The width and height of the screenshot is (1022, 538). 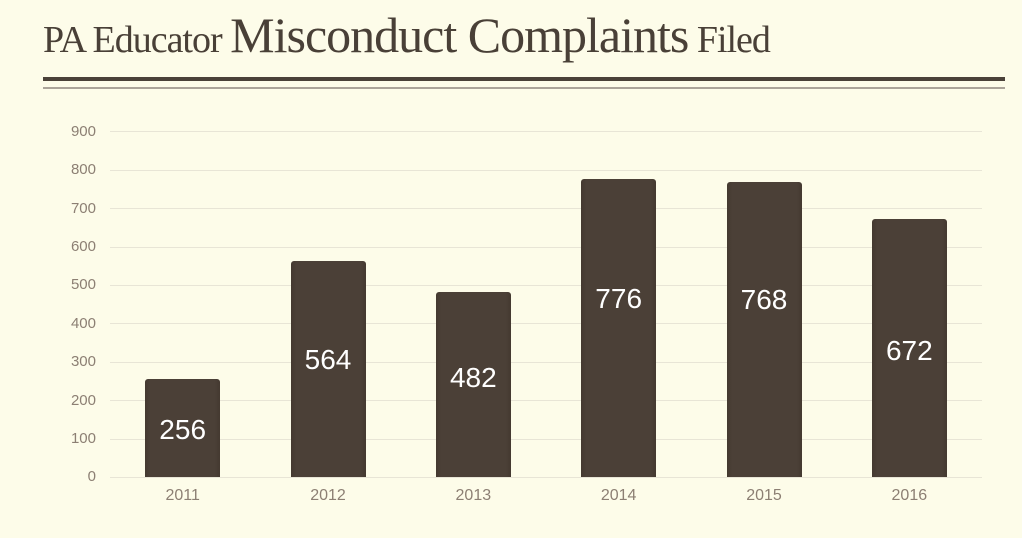 I want to click on y-axis-tick-label-200: 200, so click(x=83, y=400).